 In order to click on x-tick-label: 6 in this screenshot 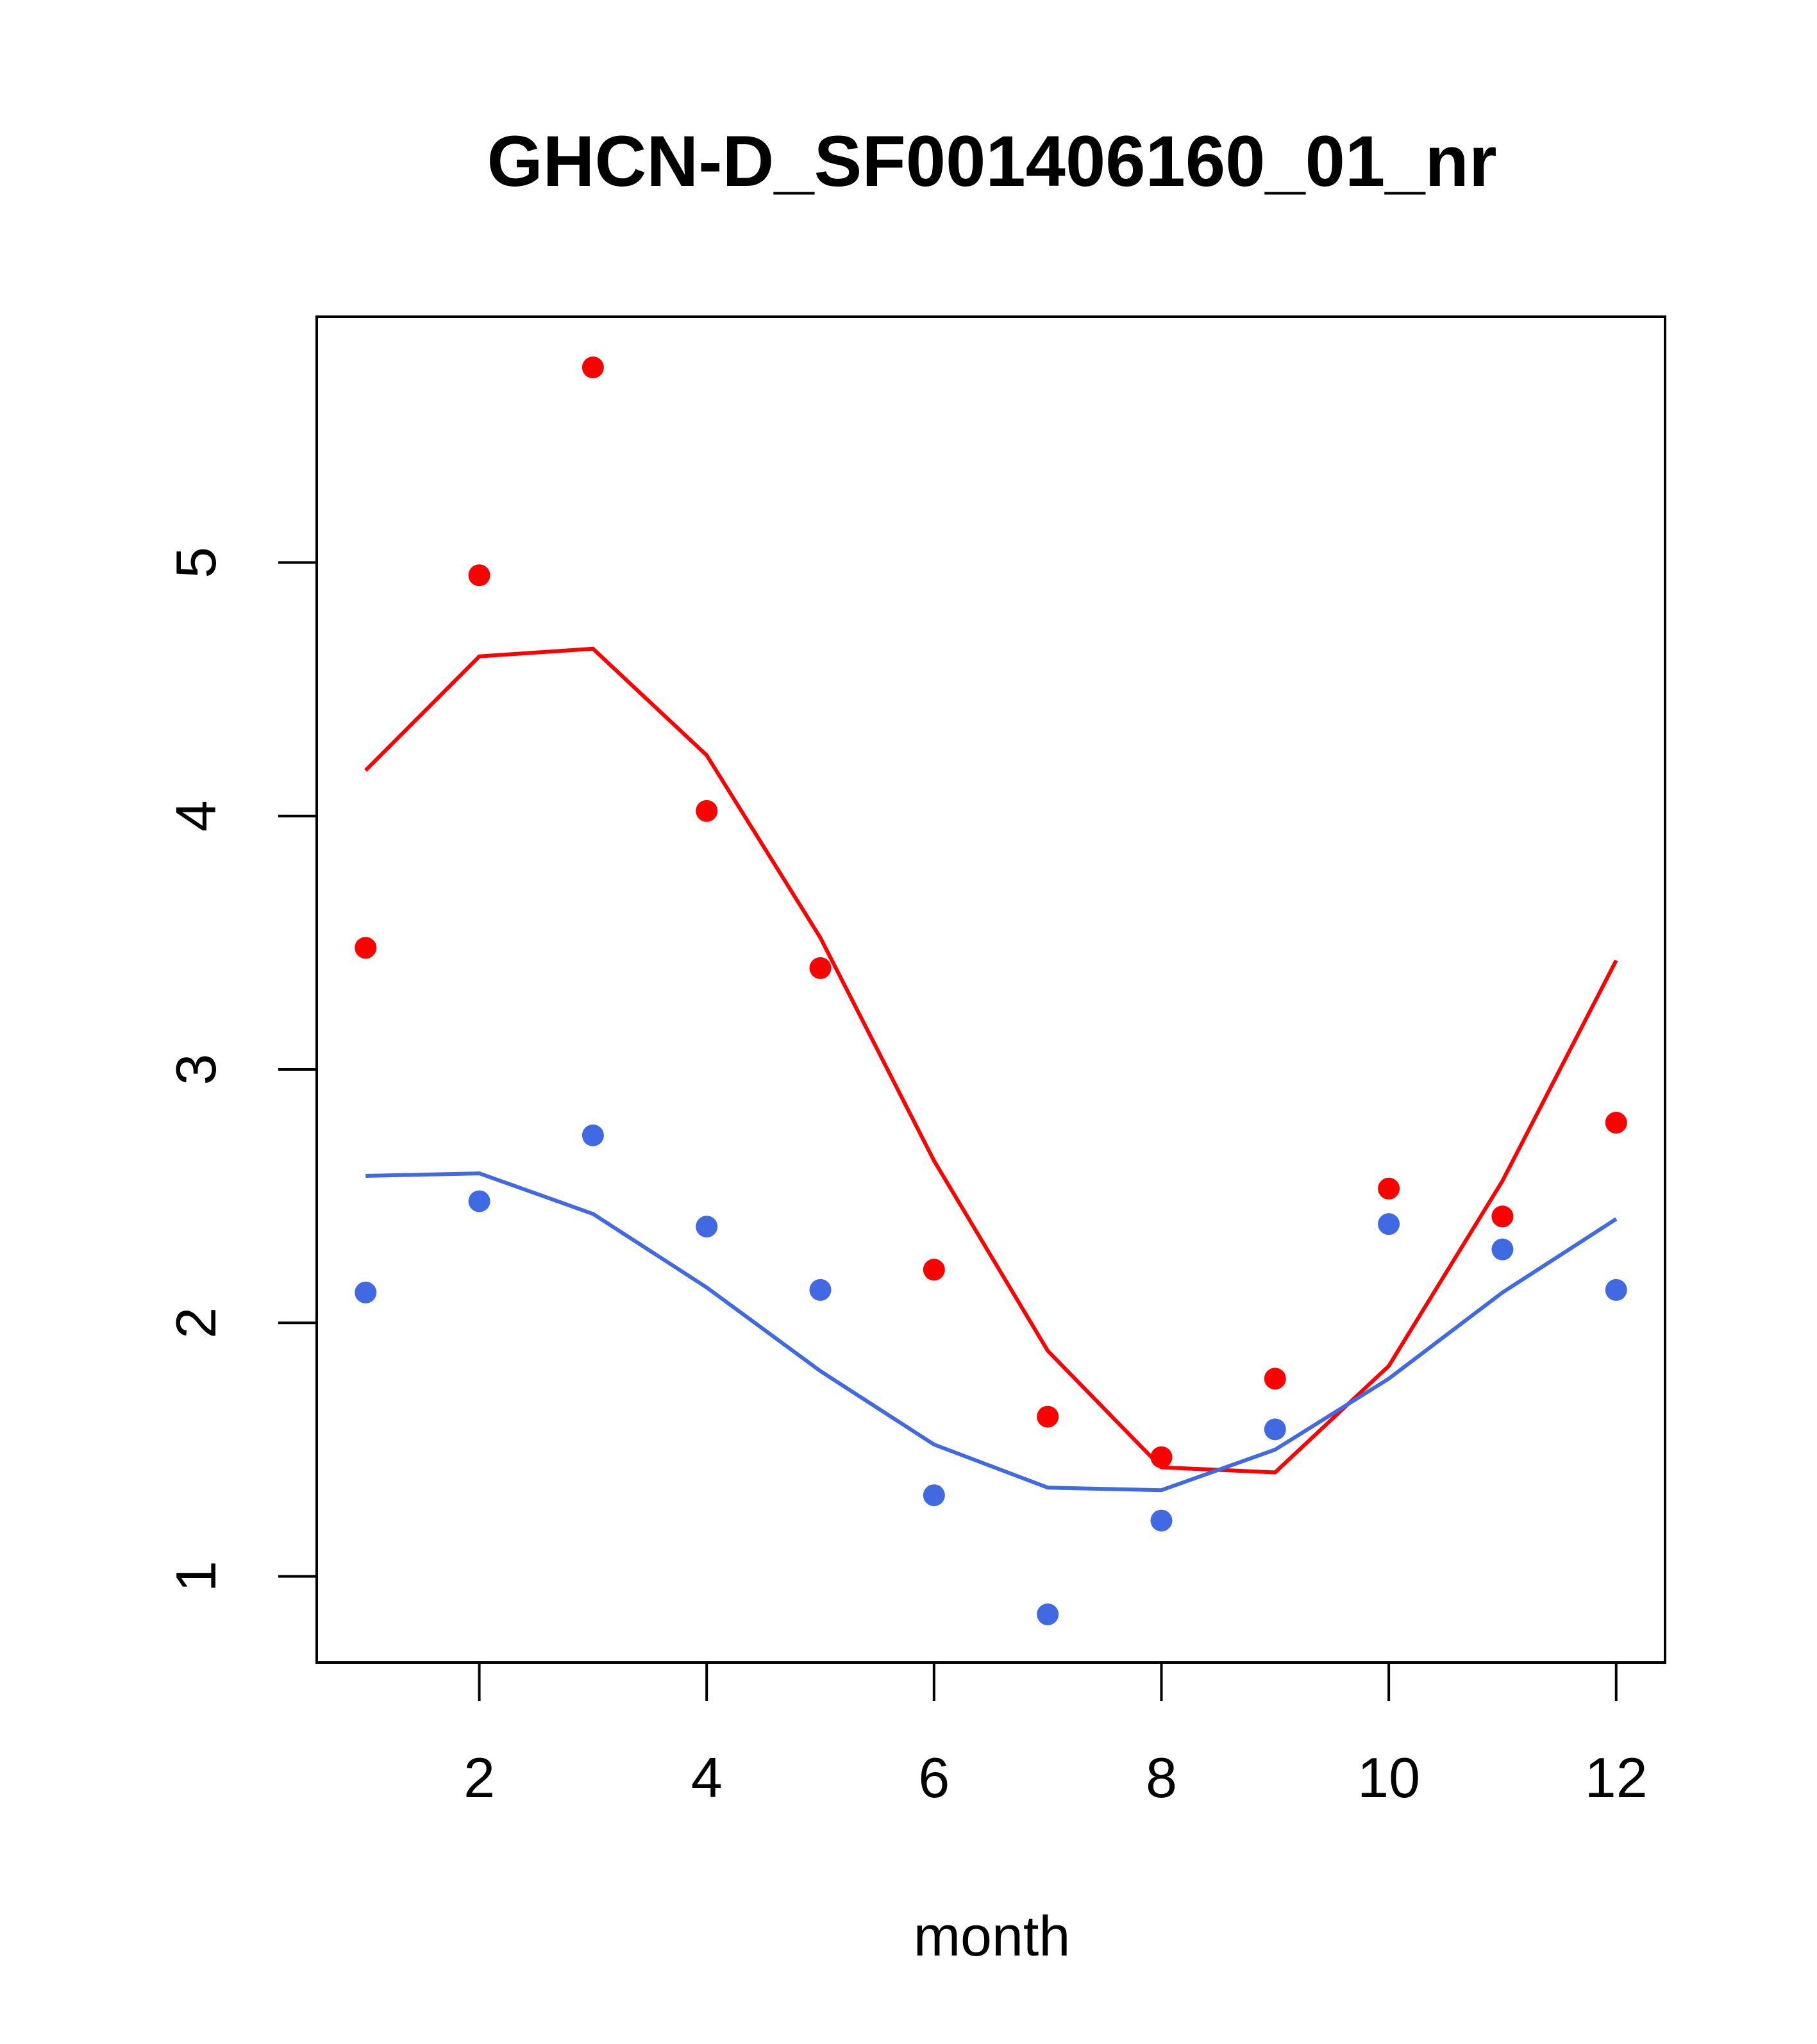, I will do `click(934, 1777)`.